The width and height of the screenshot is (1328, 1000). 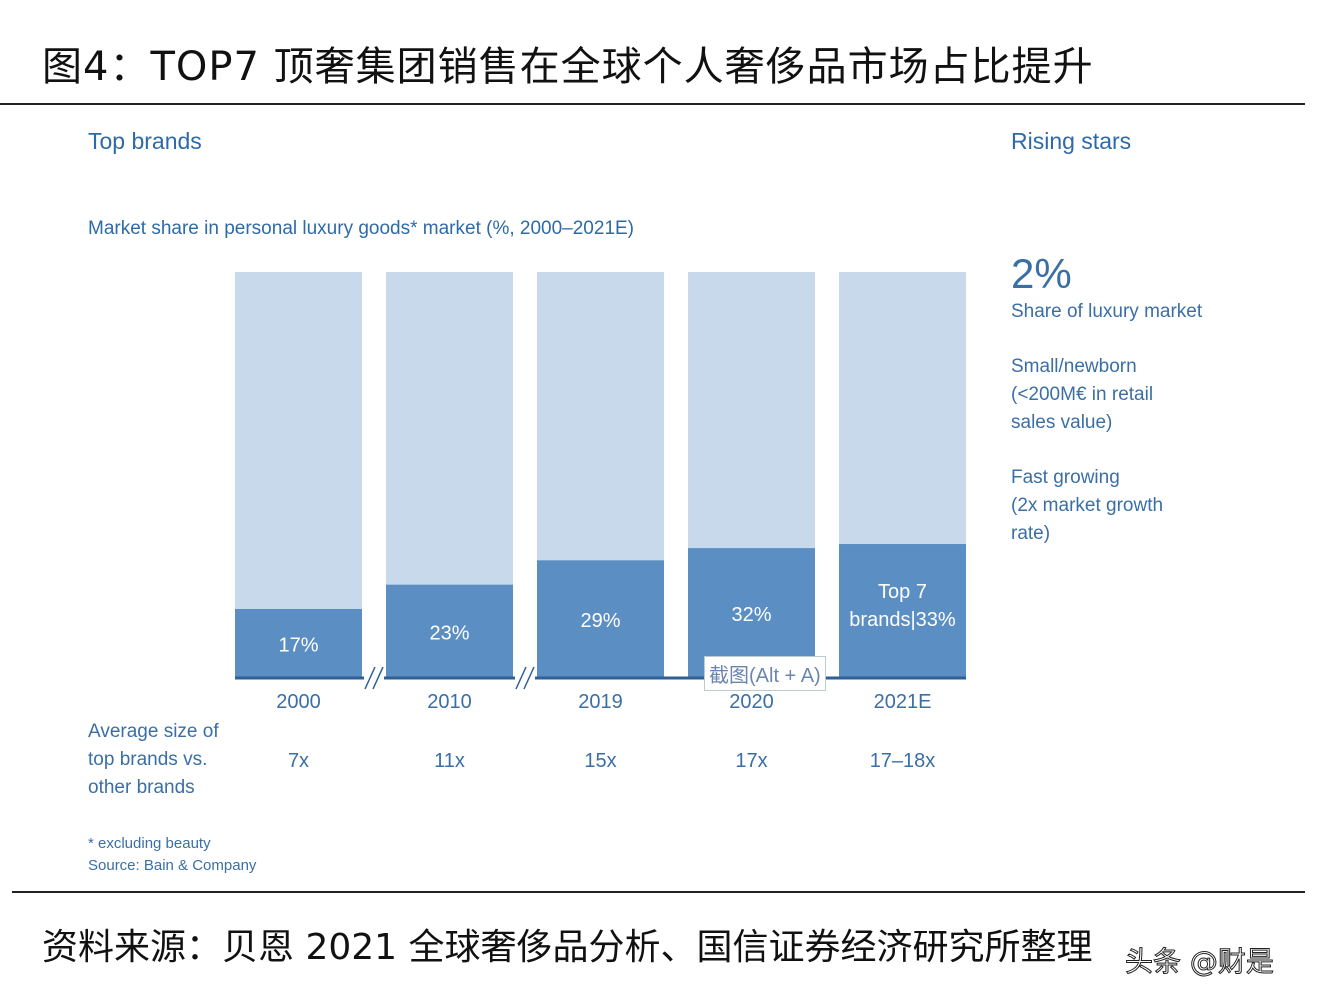 I want to click on footnote: * excluding beauty, so click(x=149, y=843).